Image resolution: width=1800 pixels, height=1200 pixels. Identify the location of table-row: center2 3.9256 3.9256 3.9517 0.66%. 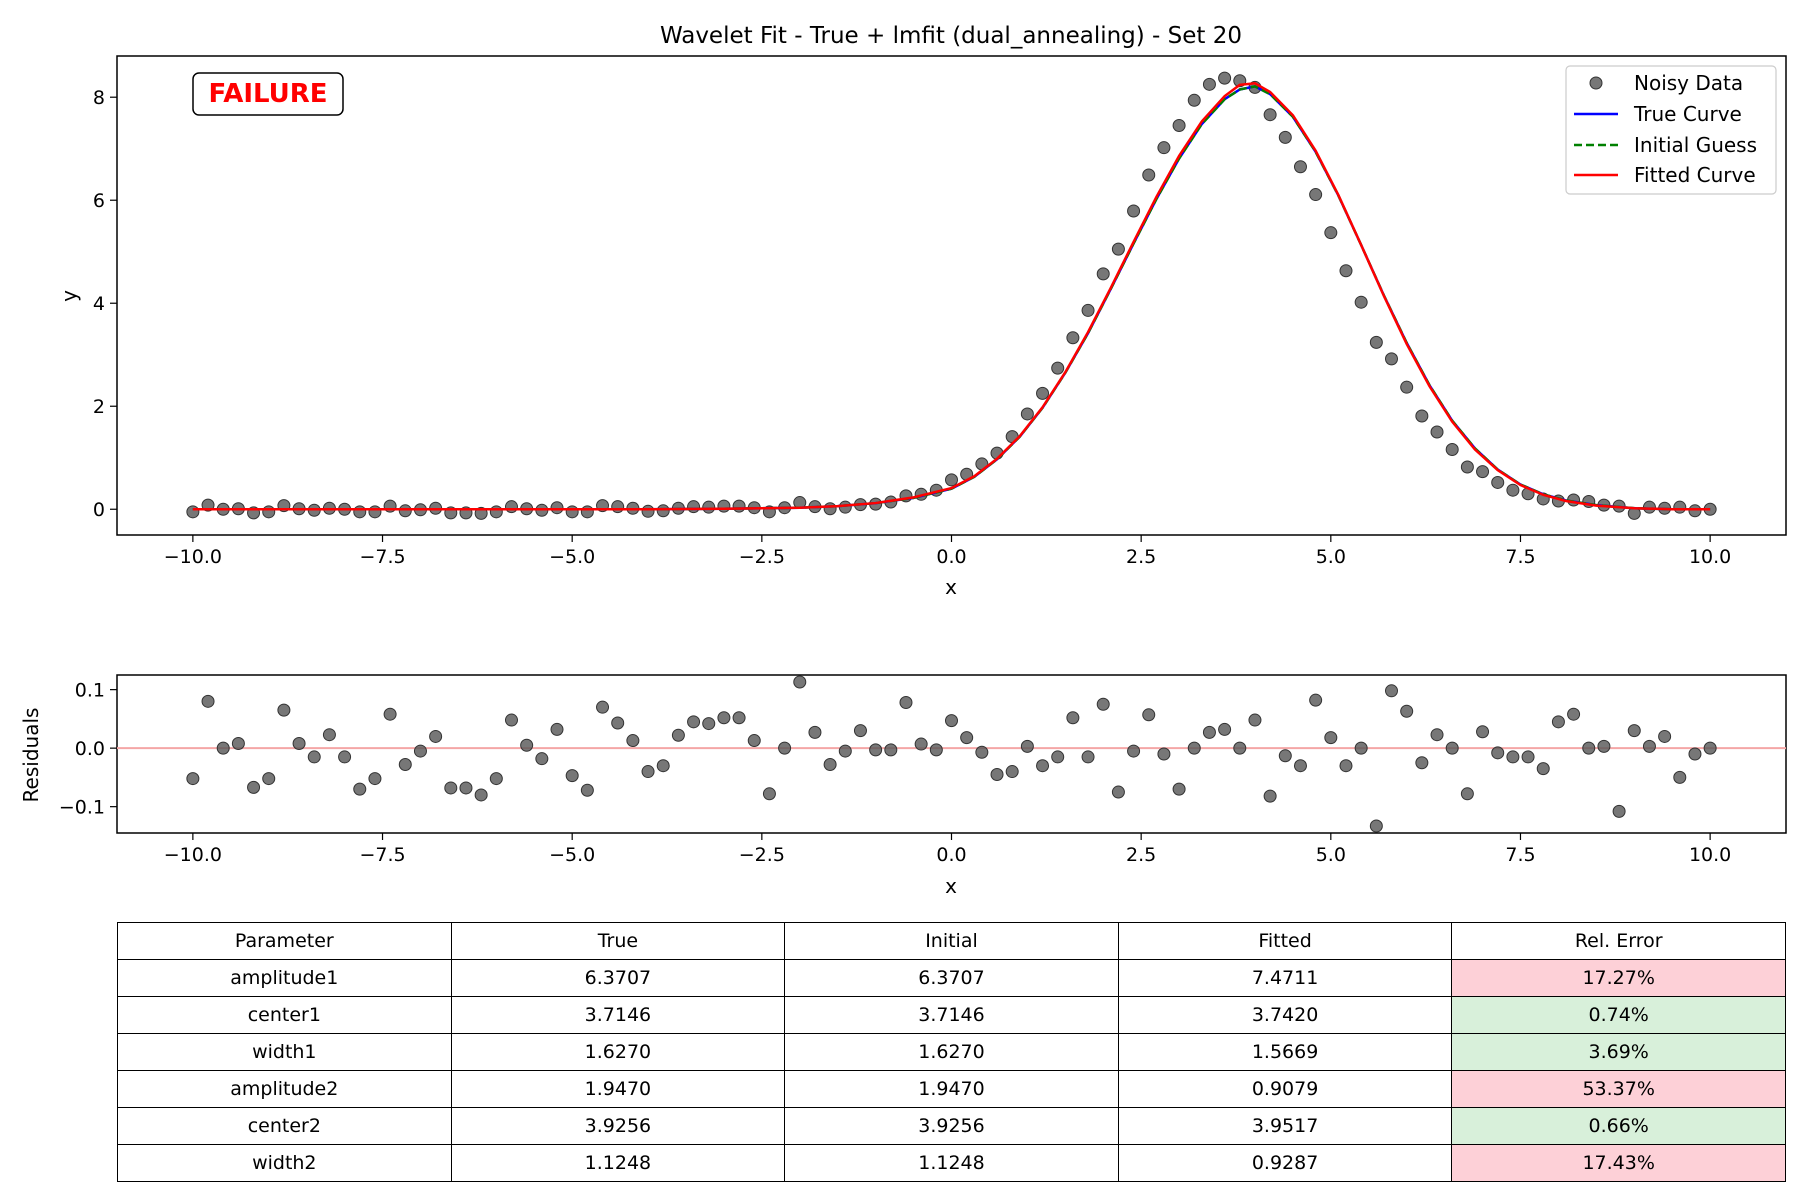
(951, 1126).